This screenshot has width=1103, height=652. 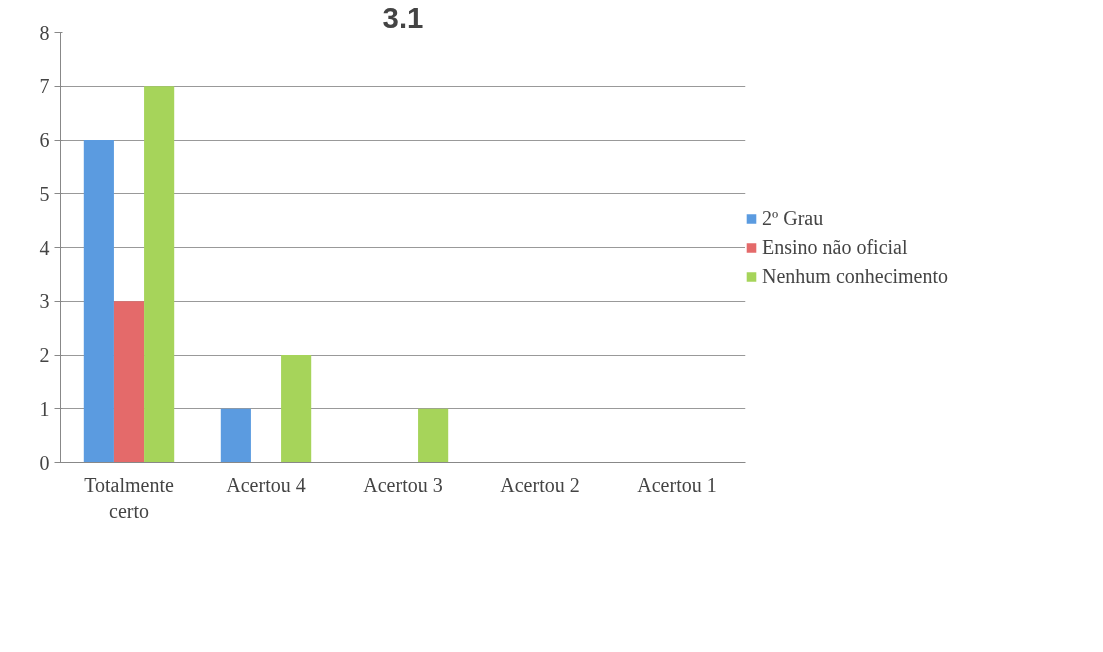 I want to click on x-tick-label: Acertou 2, so click(x=540, y=484).